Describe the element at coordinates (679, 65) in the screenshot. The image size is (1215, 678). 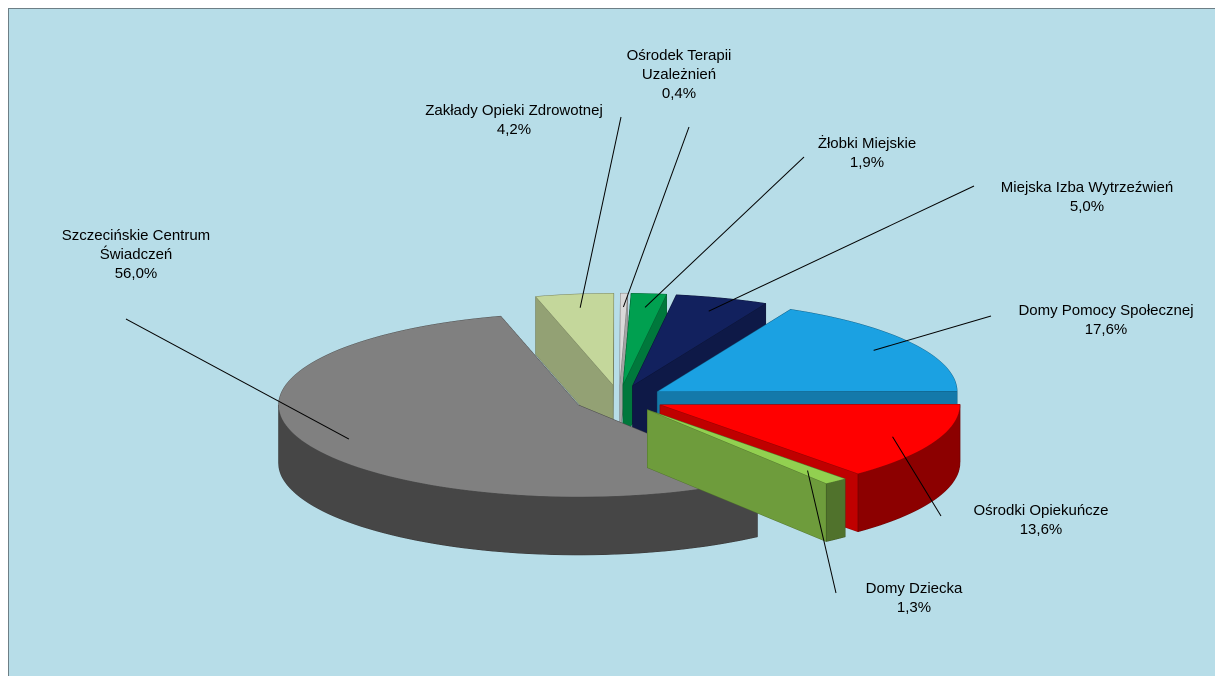
I see `label-name: Ośrodek Terapii Uzależnień` at that location.